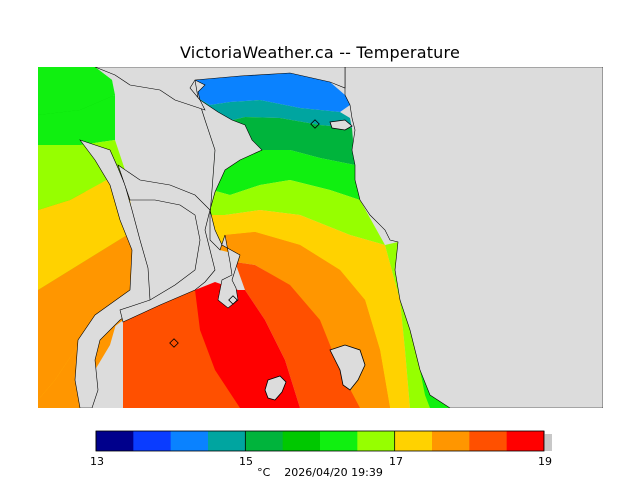  What do you see at coordinates (264, 472) in the screenshot?
I see `units-label: °C` at bounding box center [264, 472].